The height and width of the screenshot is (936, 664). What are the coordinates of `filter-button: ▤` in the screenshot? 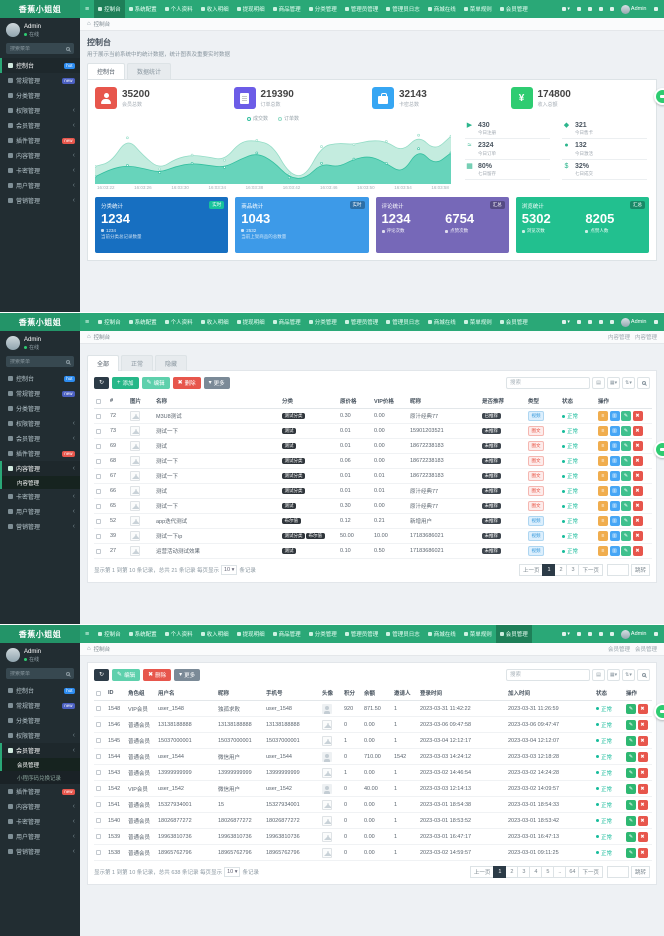 It's located at (598, 675).